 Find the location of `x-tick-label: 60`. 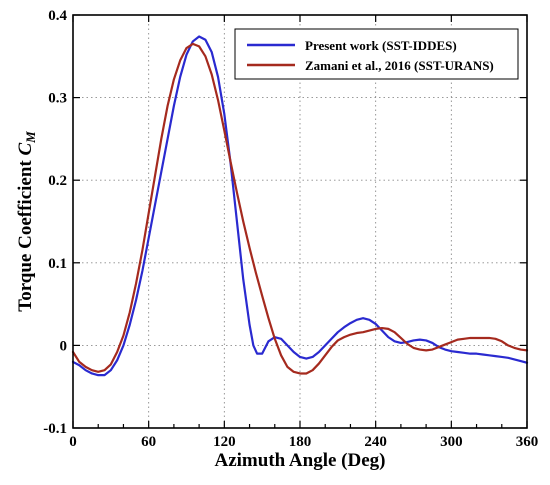

x-tick-label: 60 is located at coordinates (148, 442).